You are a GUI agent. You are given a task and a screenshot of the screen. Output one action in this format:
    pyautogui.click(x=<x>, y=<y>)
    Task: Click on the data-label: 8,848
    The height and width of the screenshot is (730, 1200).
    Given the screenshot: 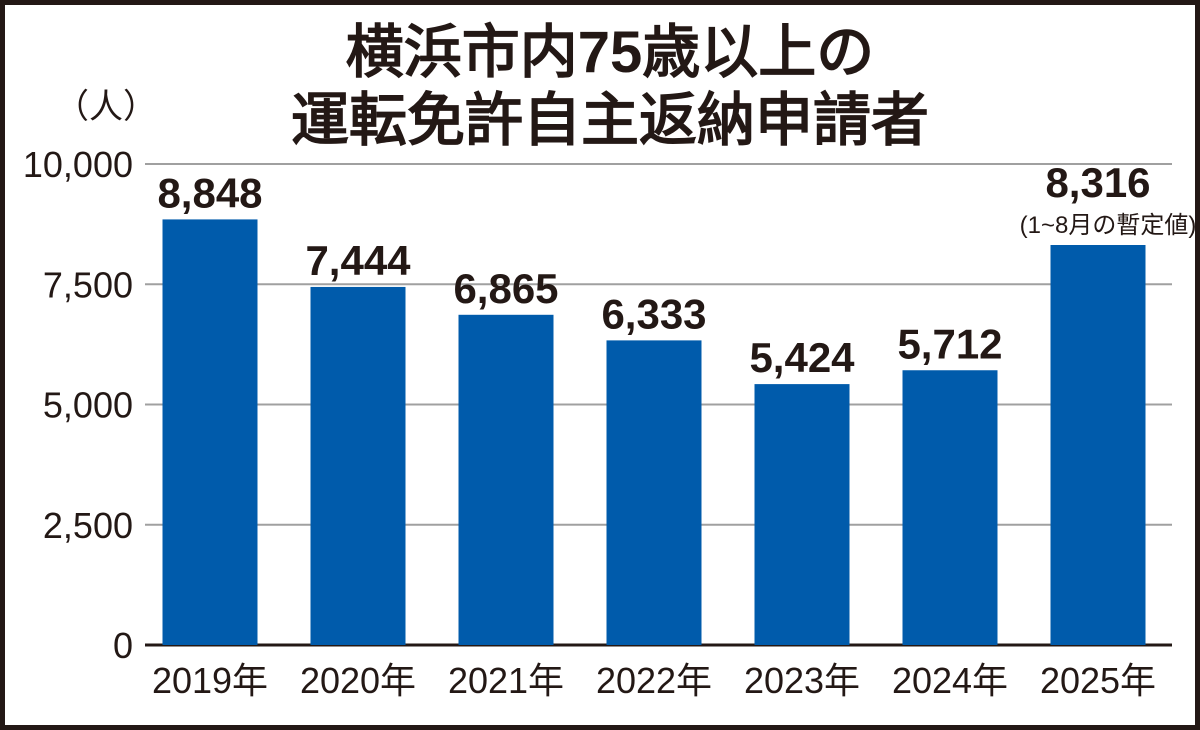 What is the action you would take?
    pyautogui.click(x=209, y=192)
    